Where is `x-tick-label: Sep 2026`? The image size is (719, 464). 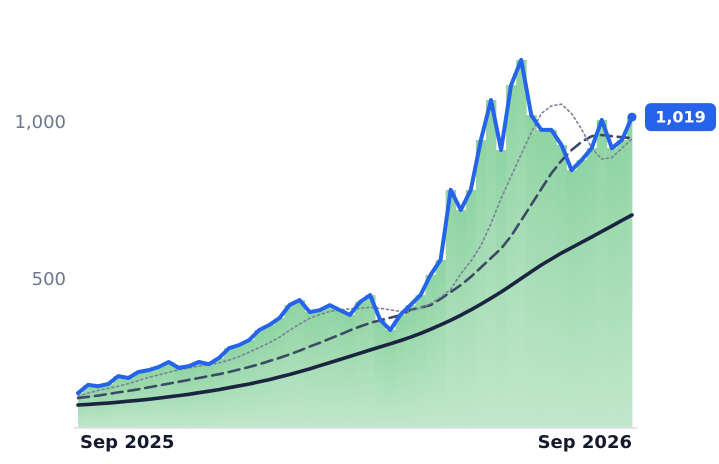 x-tick-label: Sep 2026 is located at coordinates (585, 442).